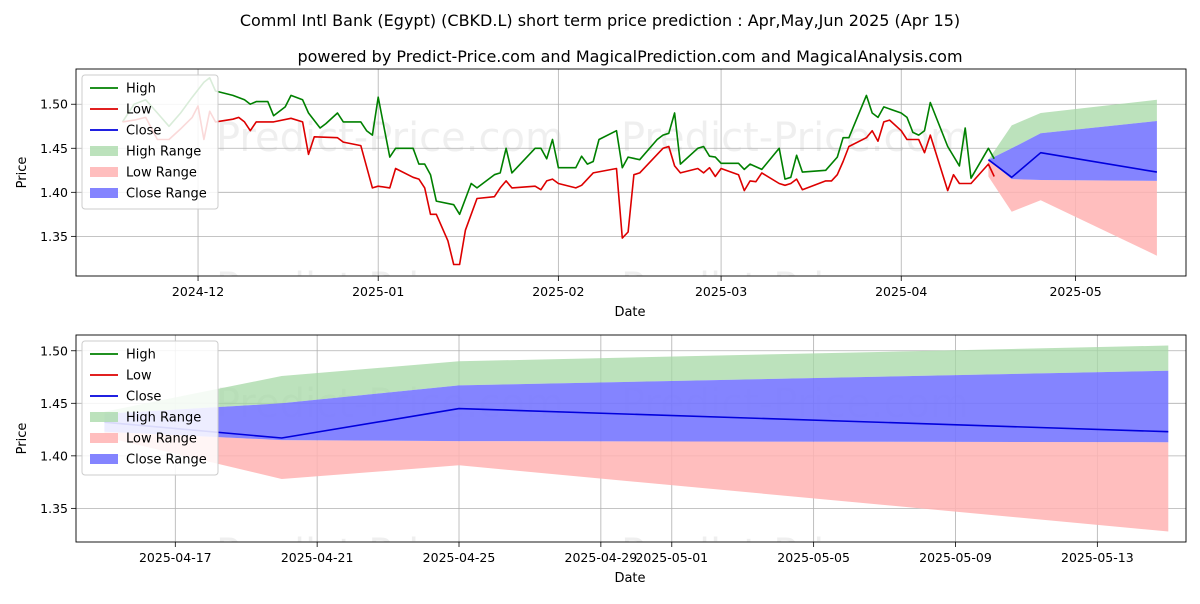 Image resolution: width=1200 pixels, height=604 pixels. Describe the element at coordinates (955, 557) in the screenshot. I see `x-tick-label: 2025-05-09` at that location.